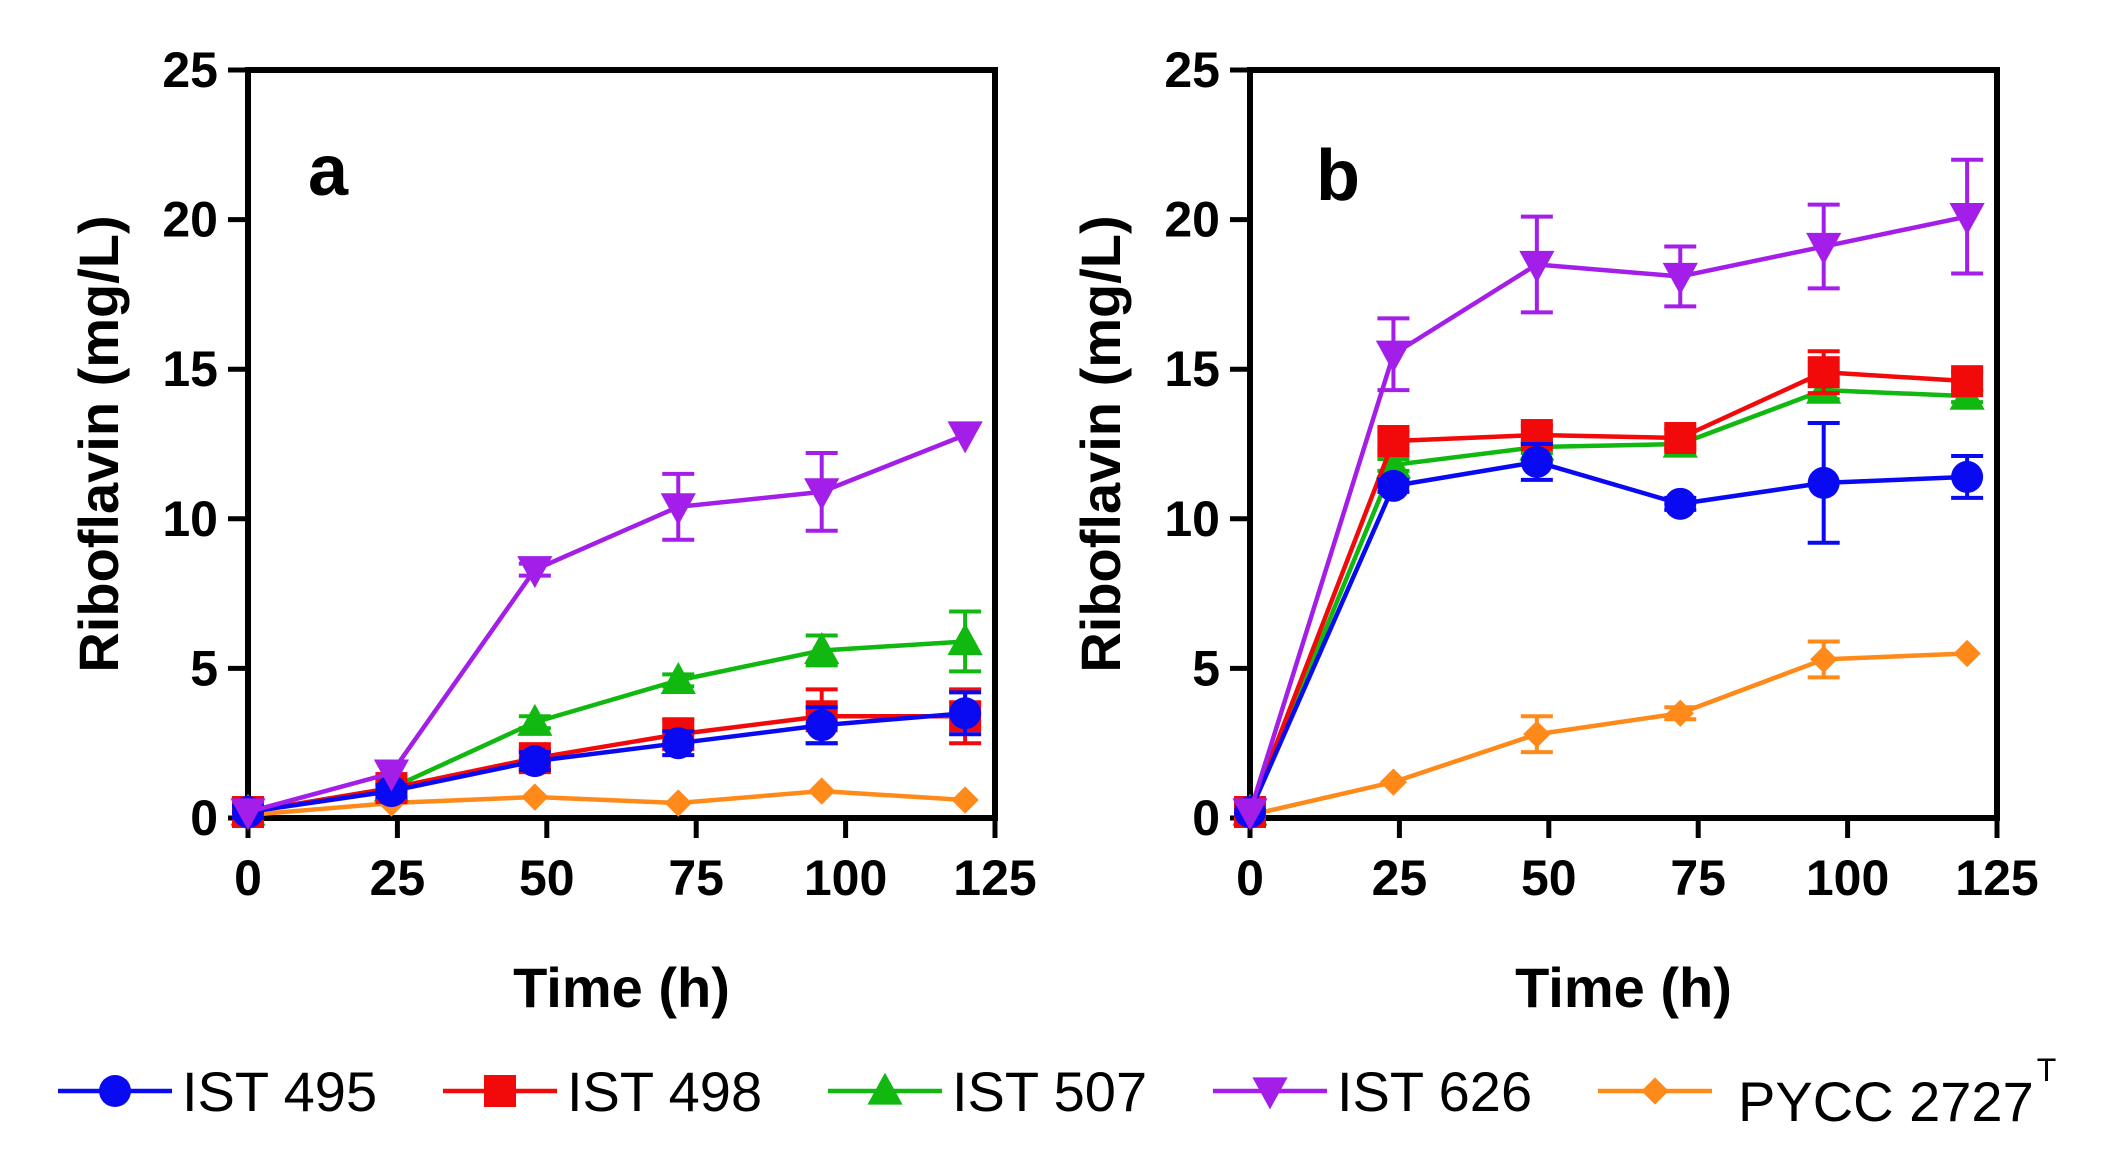  I want to click on x-tick-label: 100, so click(1847, 878).